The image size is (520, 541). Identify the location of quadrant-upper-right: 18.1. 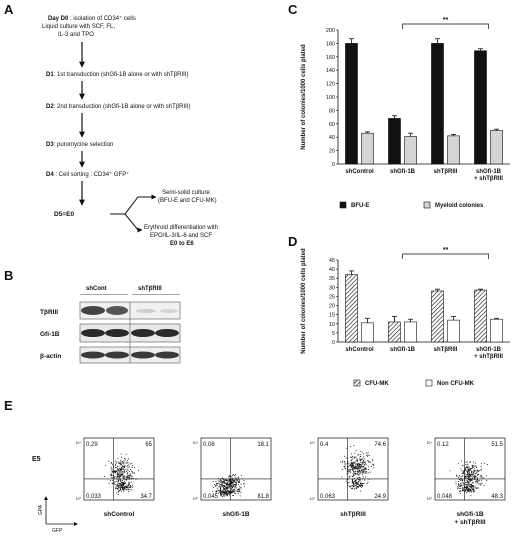
(263, 445).